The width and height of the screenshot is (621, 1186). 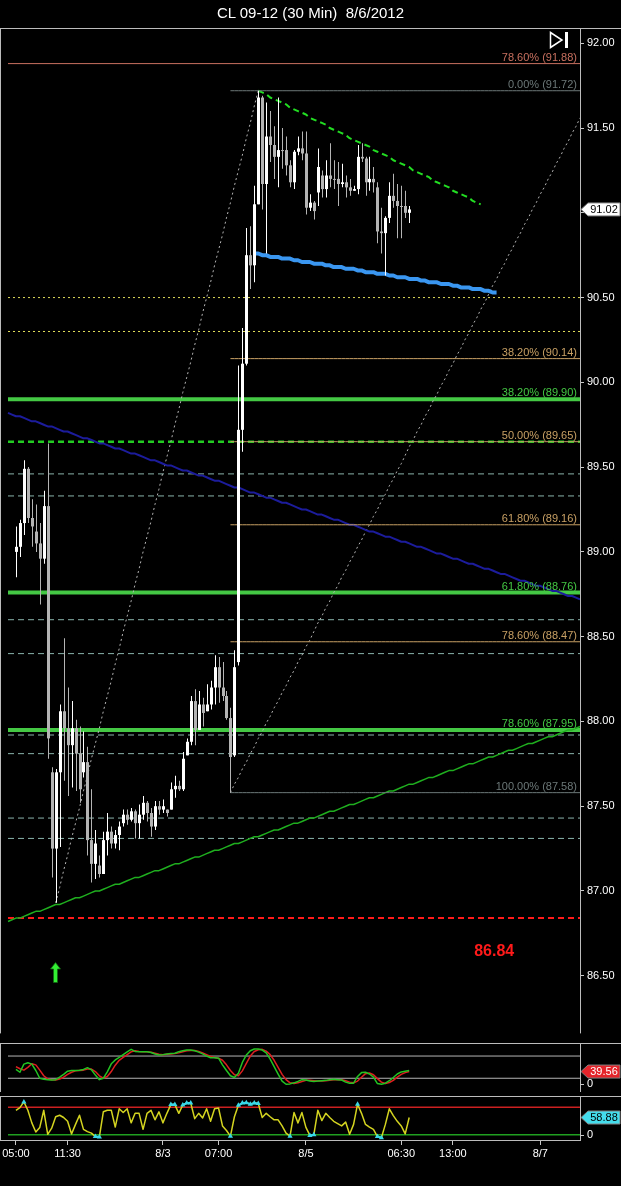 I want to click on ref-line-label: 78.60% (91.88), so click(x=539, y=56).